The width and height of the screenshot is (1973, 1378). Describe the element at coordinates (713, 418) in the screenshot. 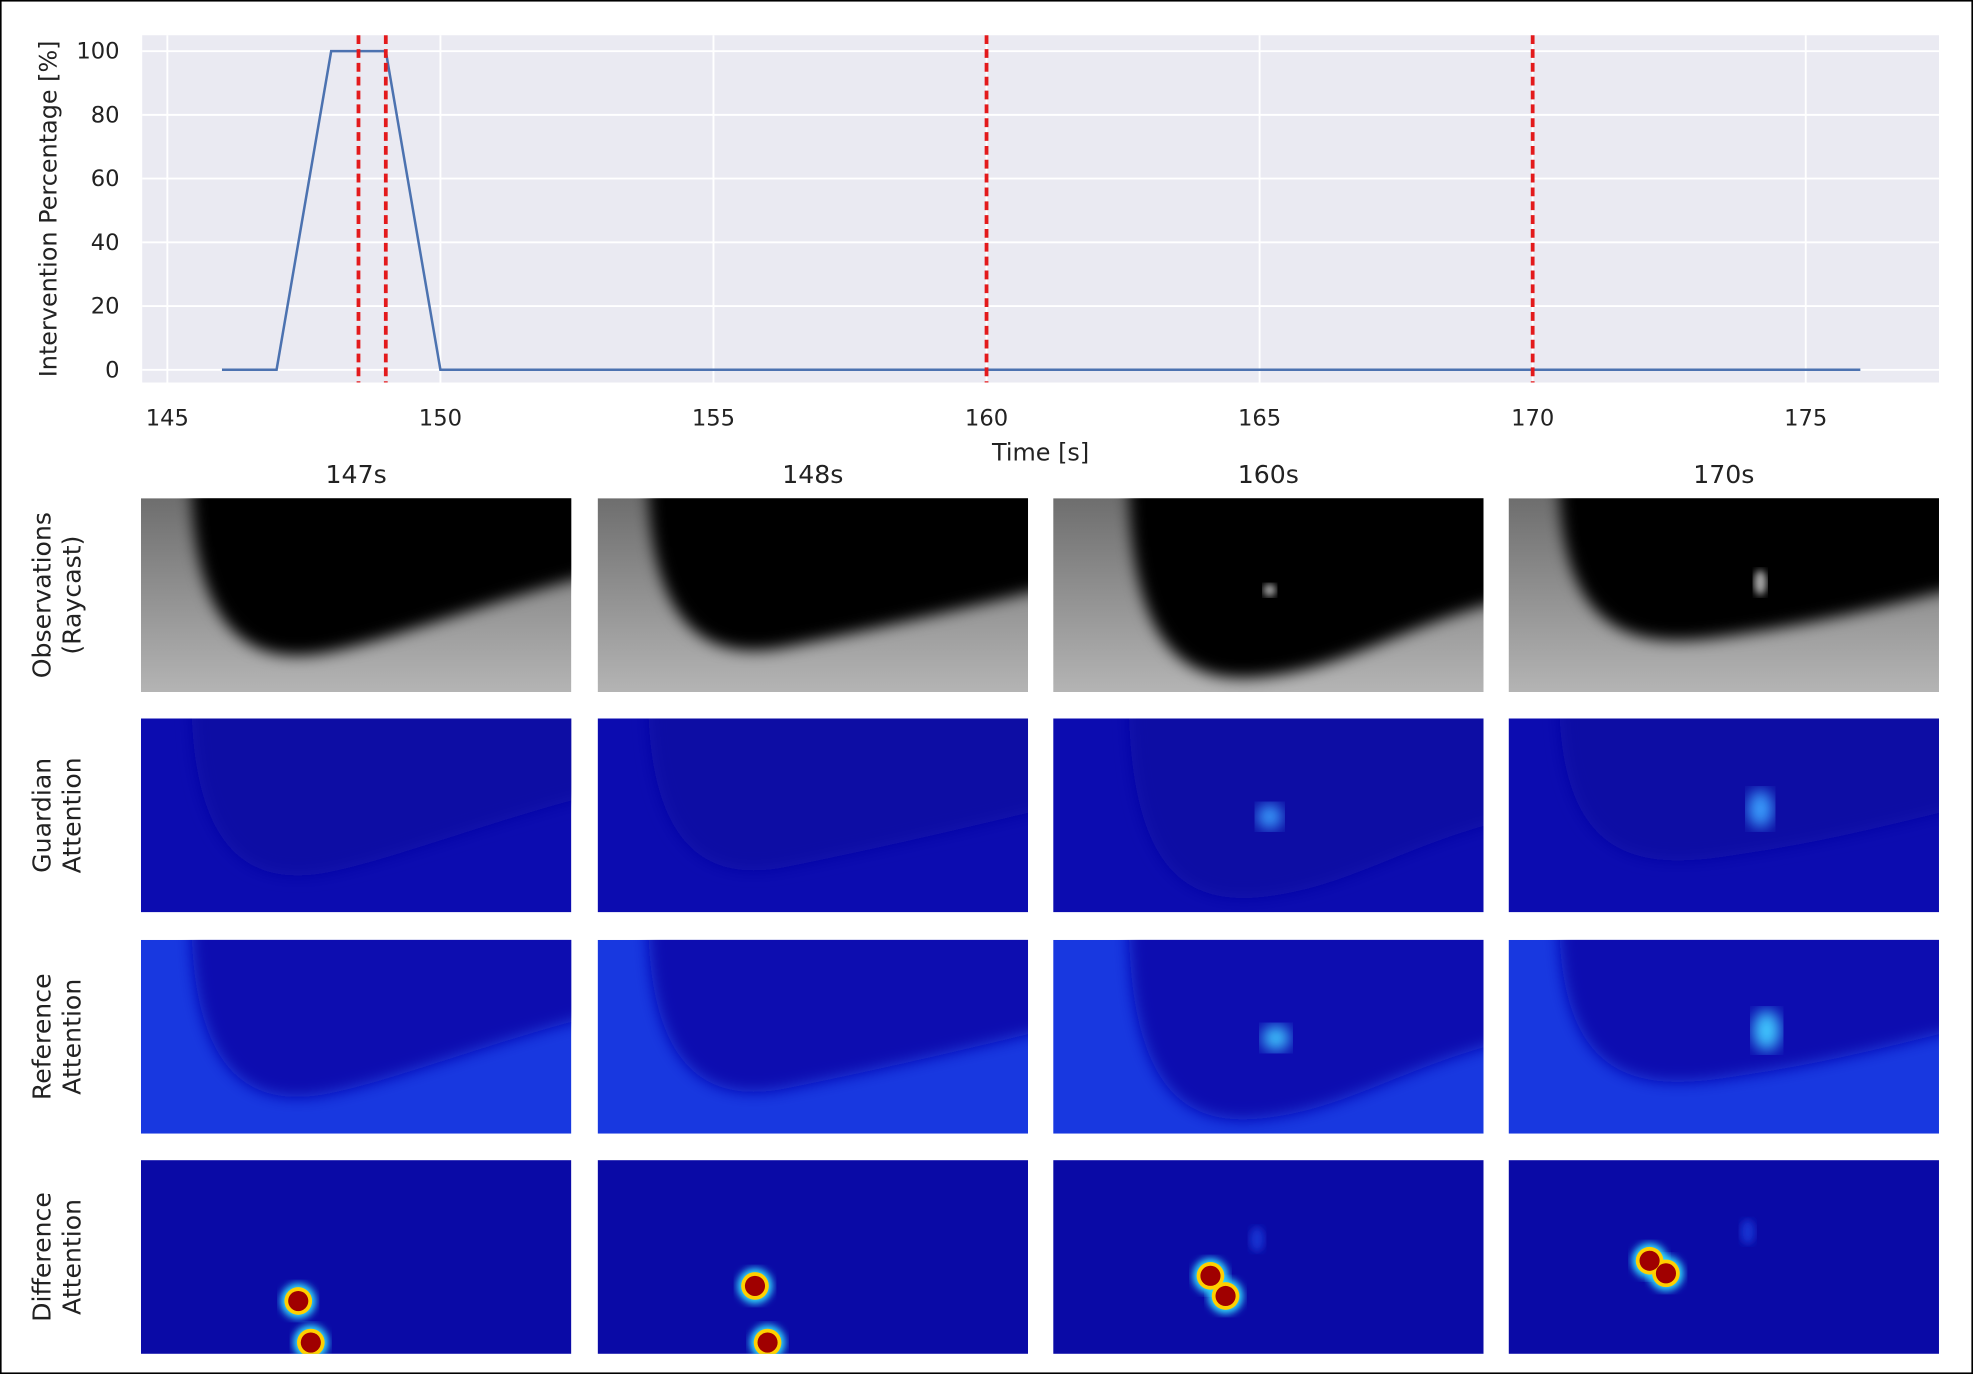

I see `x-tick-label: 155` at that location.